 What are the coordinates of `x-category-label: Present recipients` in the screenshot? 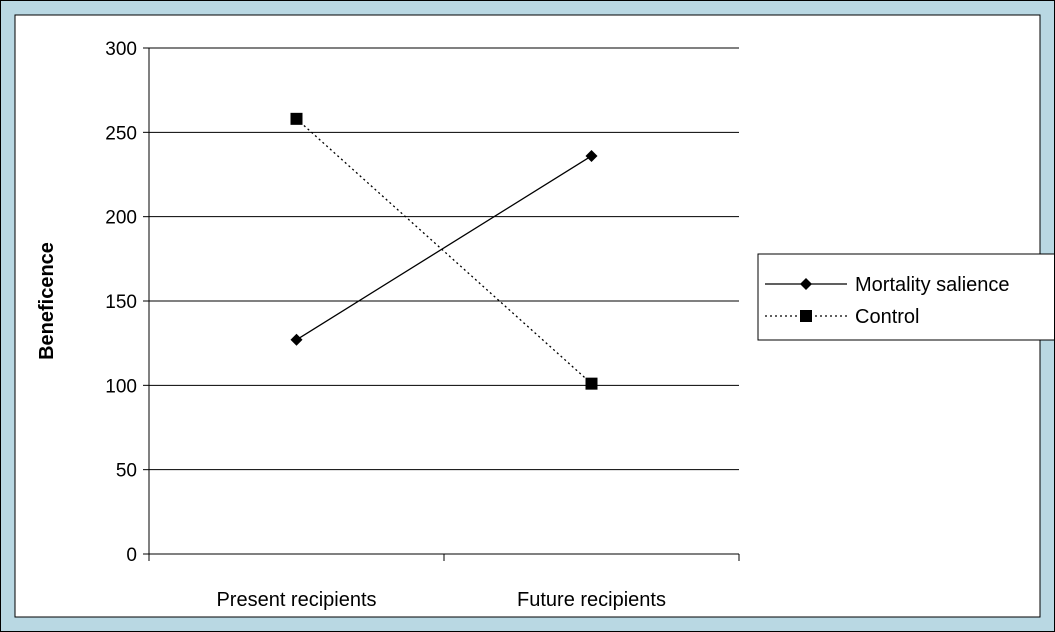 It's located at (296, 600).